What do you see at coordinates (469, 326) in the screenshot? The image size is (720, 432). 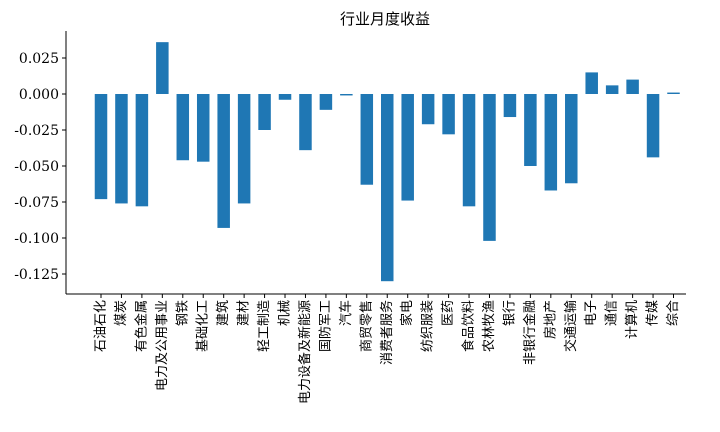 I see `x-tick-label: 食品饮料` at bounding box center [469, 326].